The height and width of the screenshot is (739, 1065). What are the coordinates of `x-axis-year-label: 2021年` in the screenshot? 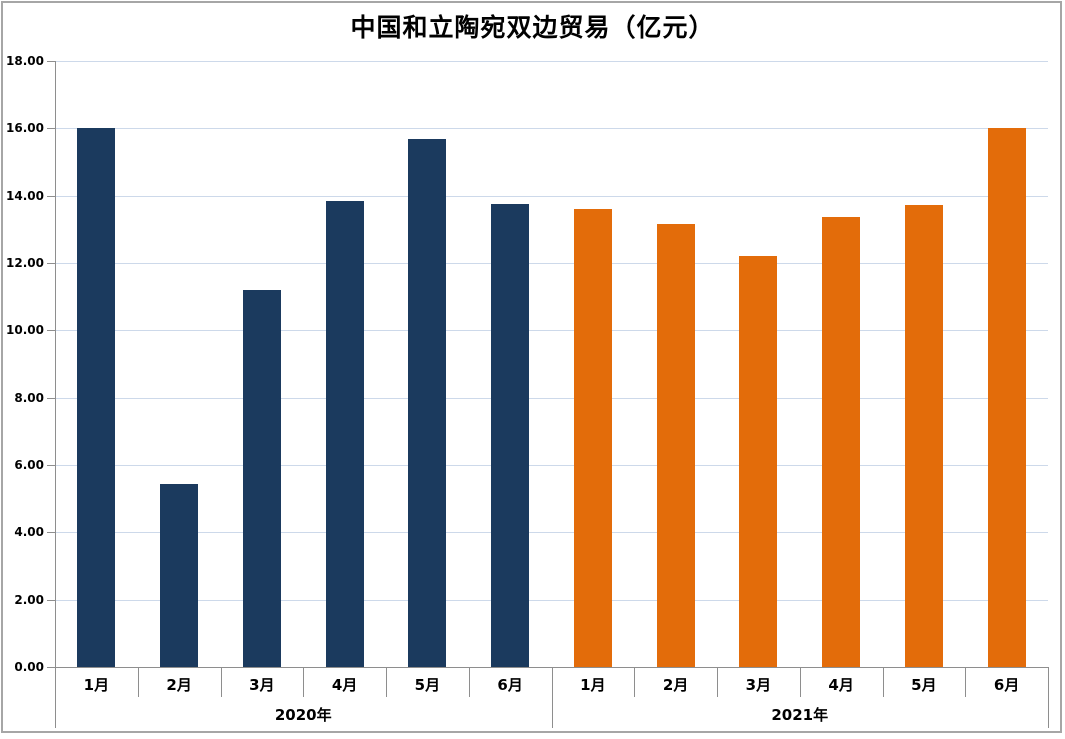 It's located at (800, 715).